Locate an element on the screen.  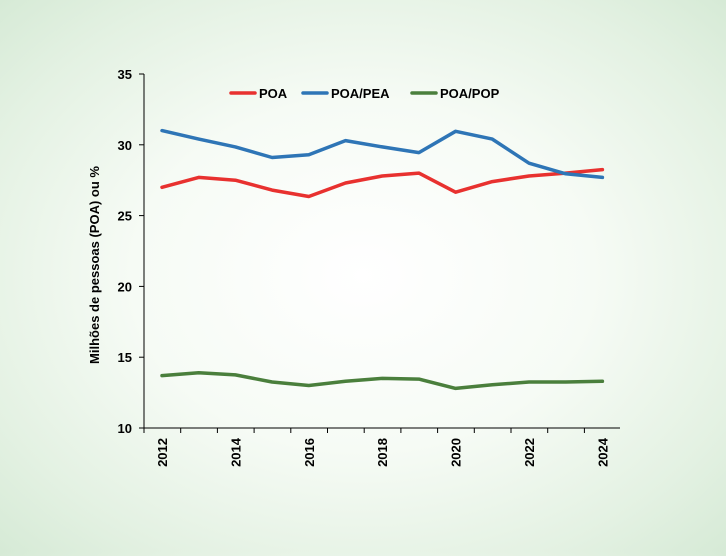
x-tick-label: 2018 is located at coordinates (382, 452).